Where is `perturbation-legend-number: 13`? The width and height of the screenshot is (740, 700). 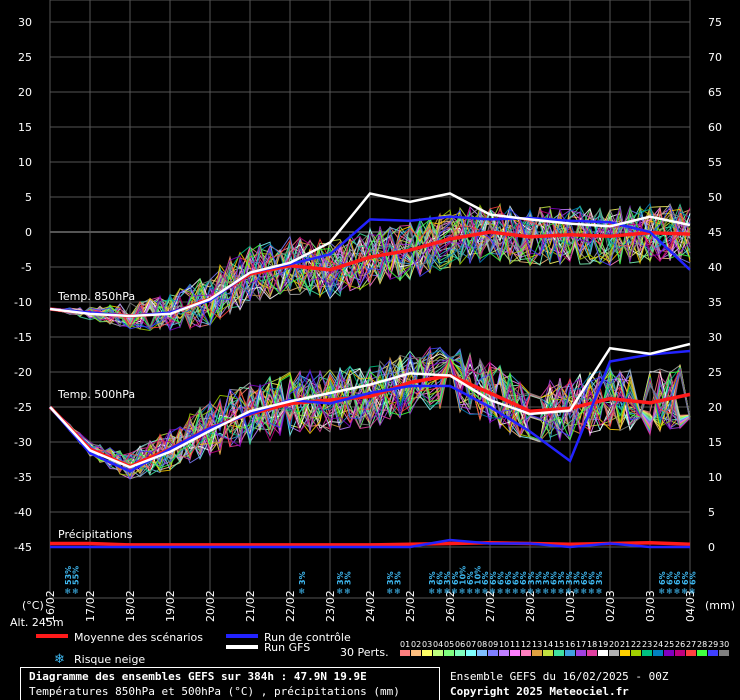
perturbation-legend-number: 13 is located at coordinates (537, 644).